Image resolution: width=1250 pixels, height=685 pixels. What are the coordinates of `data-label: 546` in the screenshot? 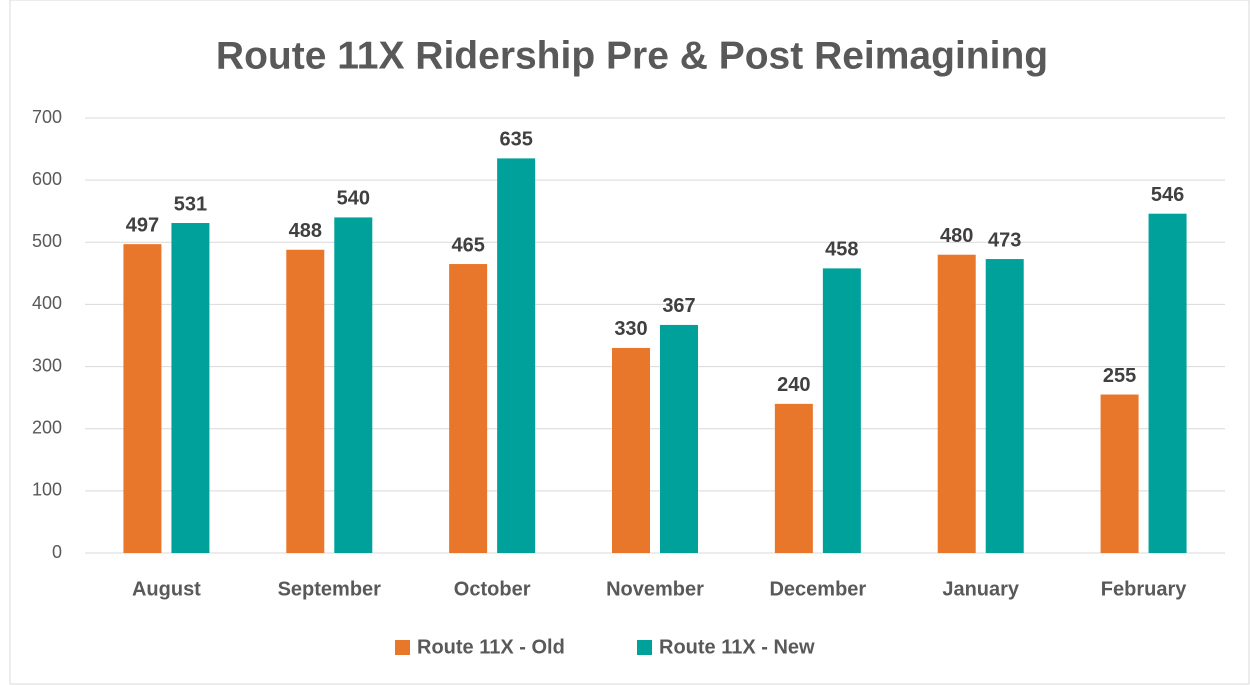 It's located at (1167, 195).